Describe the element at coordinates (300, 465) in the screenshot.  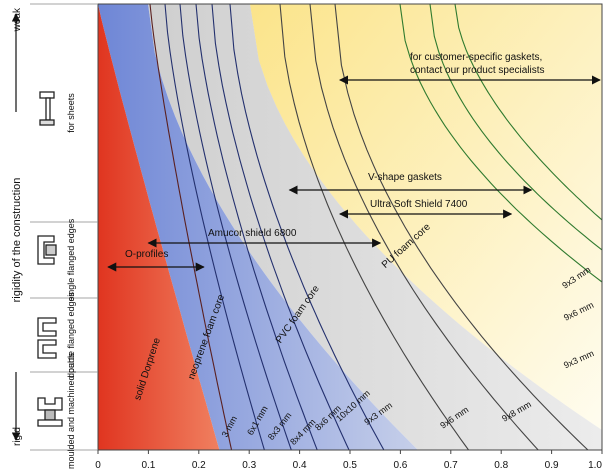
I see `x-tick-label: 0.4` at that location.